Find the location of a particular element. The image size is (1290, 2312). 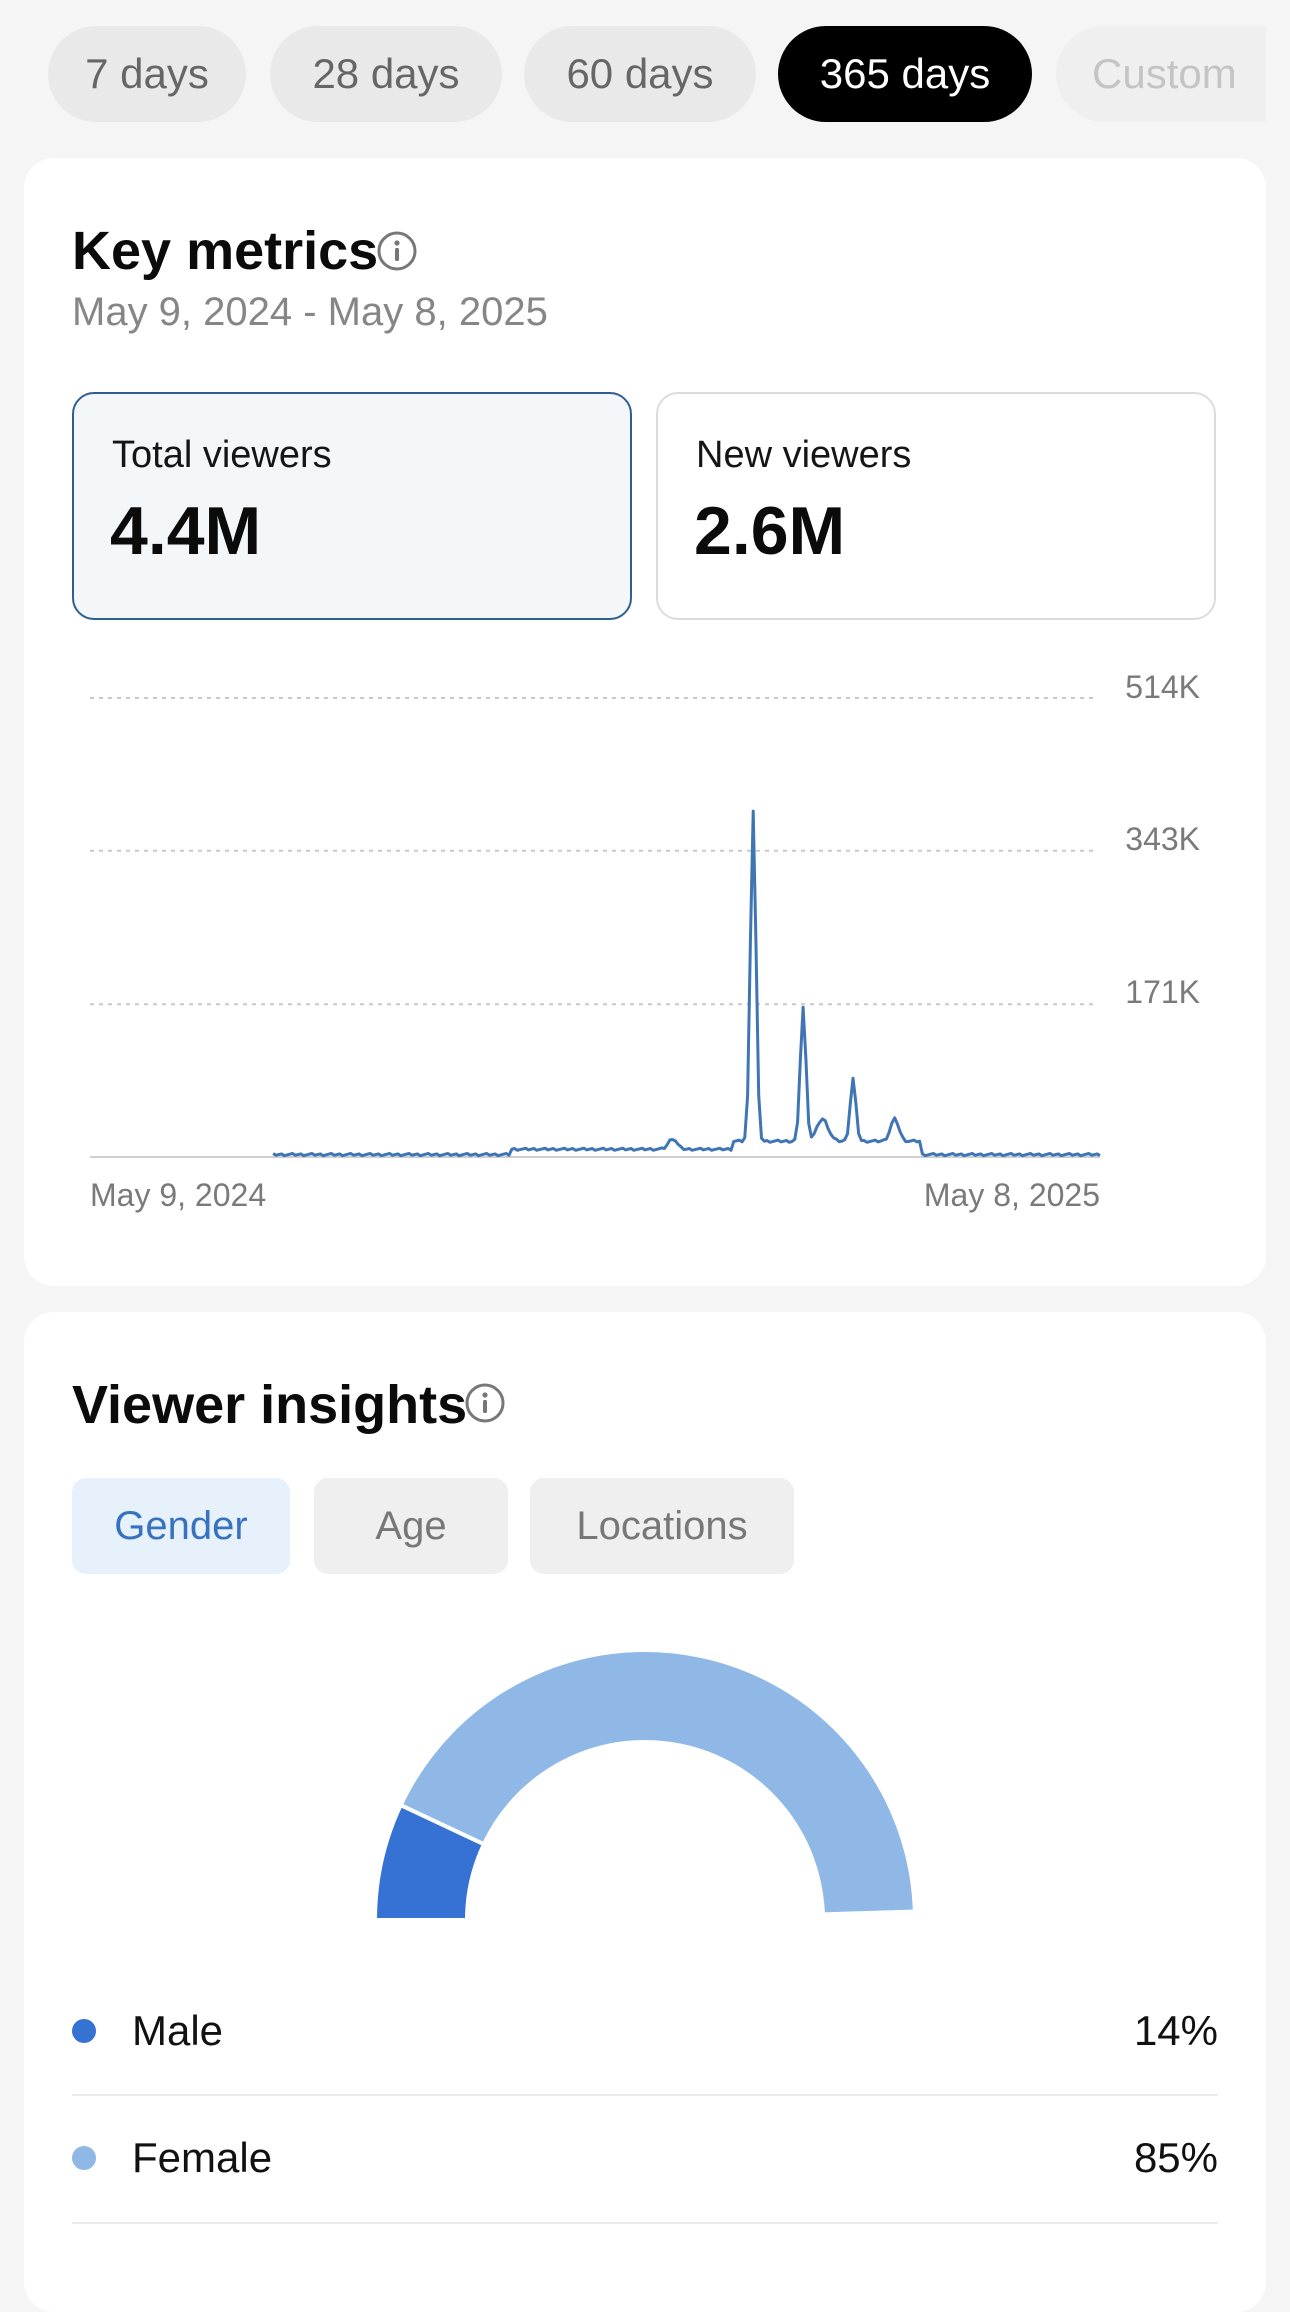

legend-percent: 14% is located at coordinates (1175, 2030).